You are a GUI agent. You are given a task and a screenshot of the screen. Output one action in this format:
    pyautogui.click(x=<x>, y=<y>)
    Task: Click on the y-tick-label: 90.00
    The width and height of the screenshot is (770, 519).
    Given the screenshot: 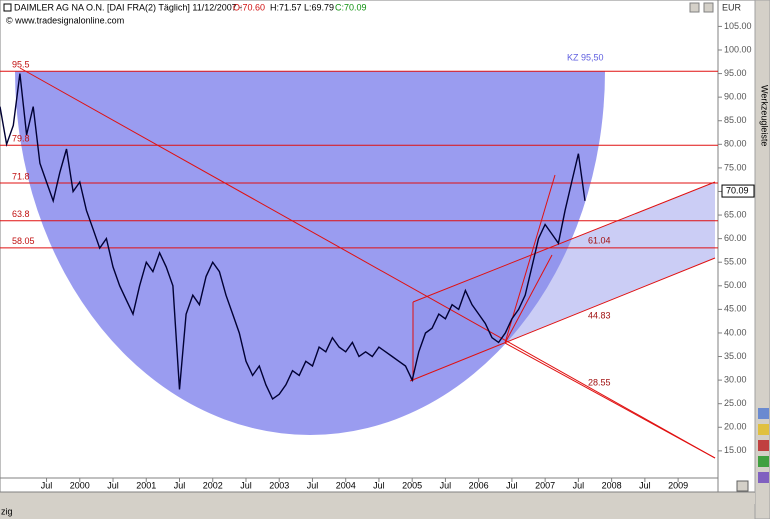 What is the action you would take?
    pyautogui.click(x=735, y=97)
    